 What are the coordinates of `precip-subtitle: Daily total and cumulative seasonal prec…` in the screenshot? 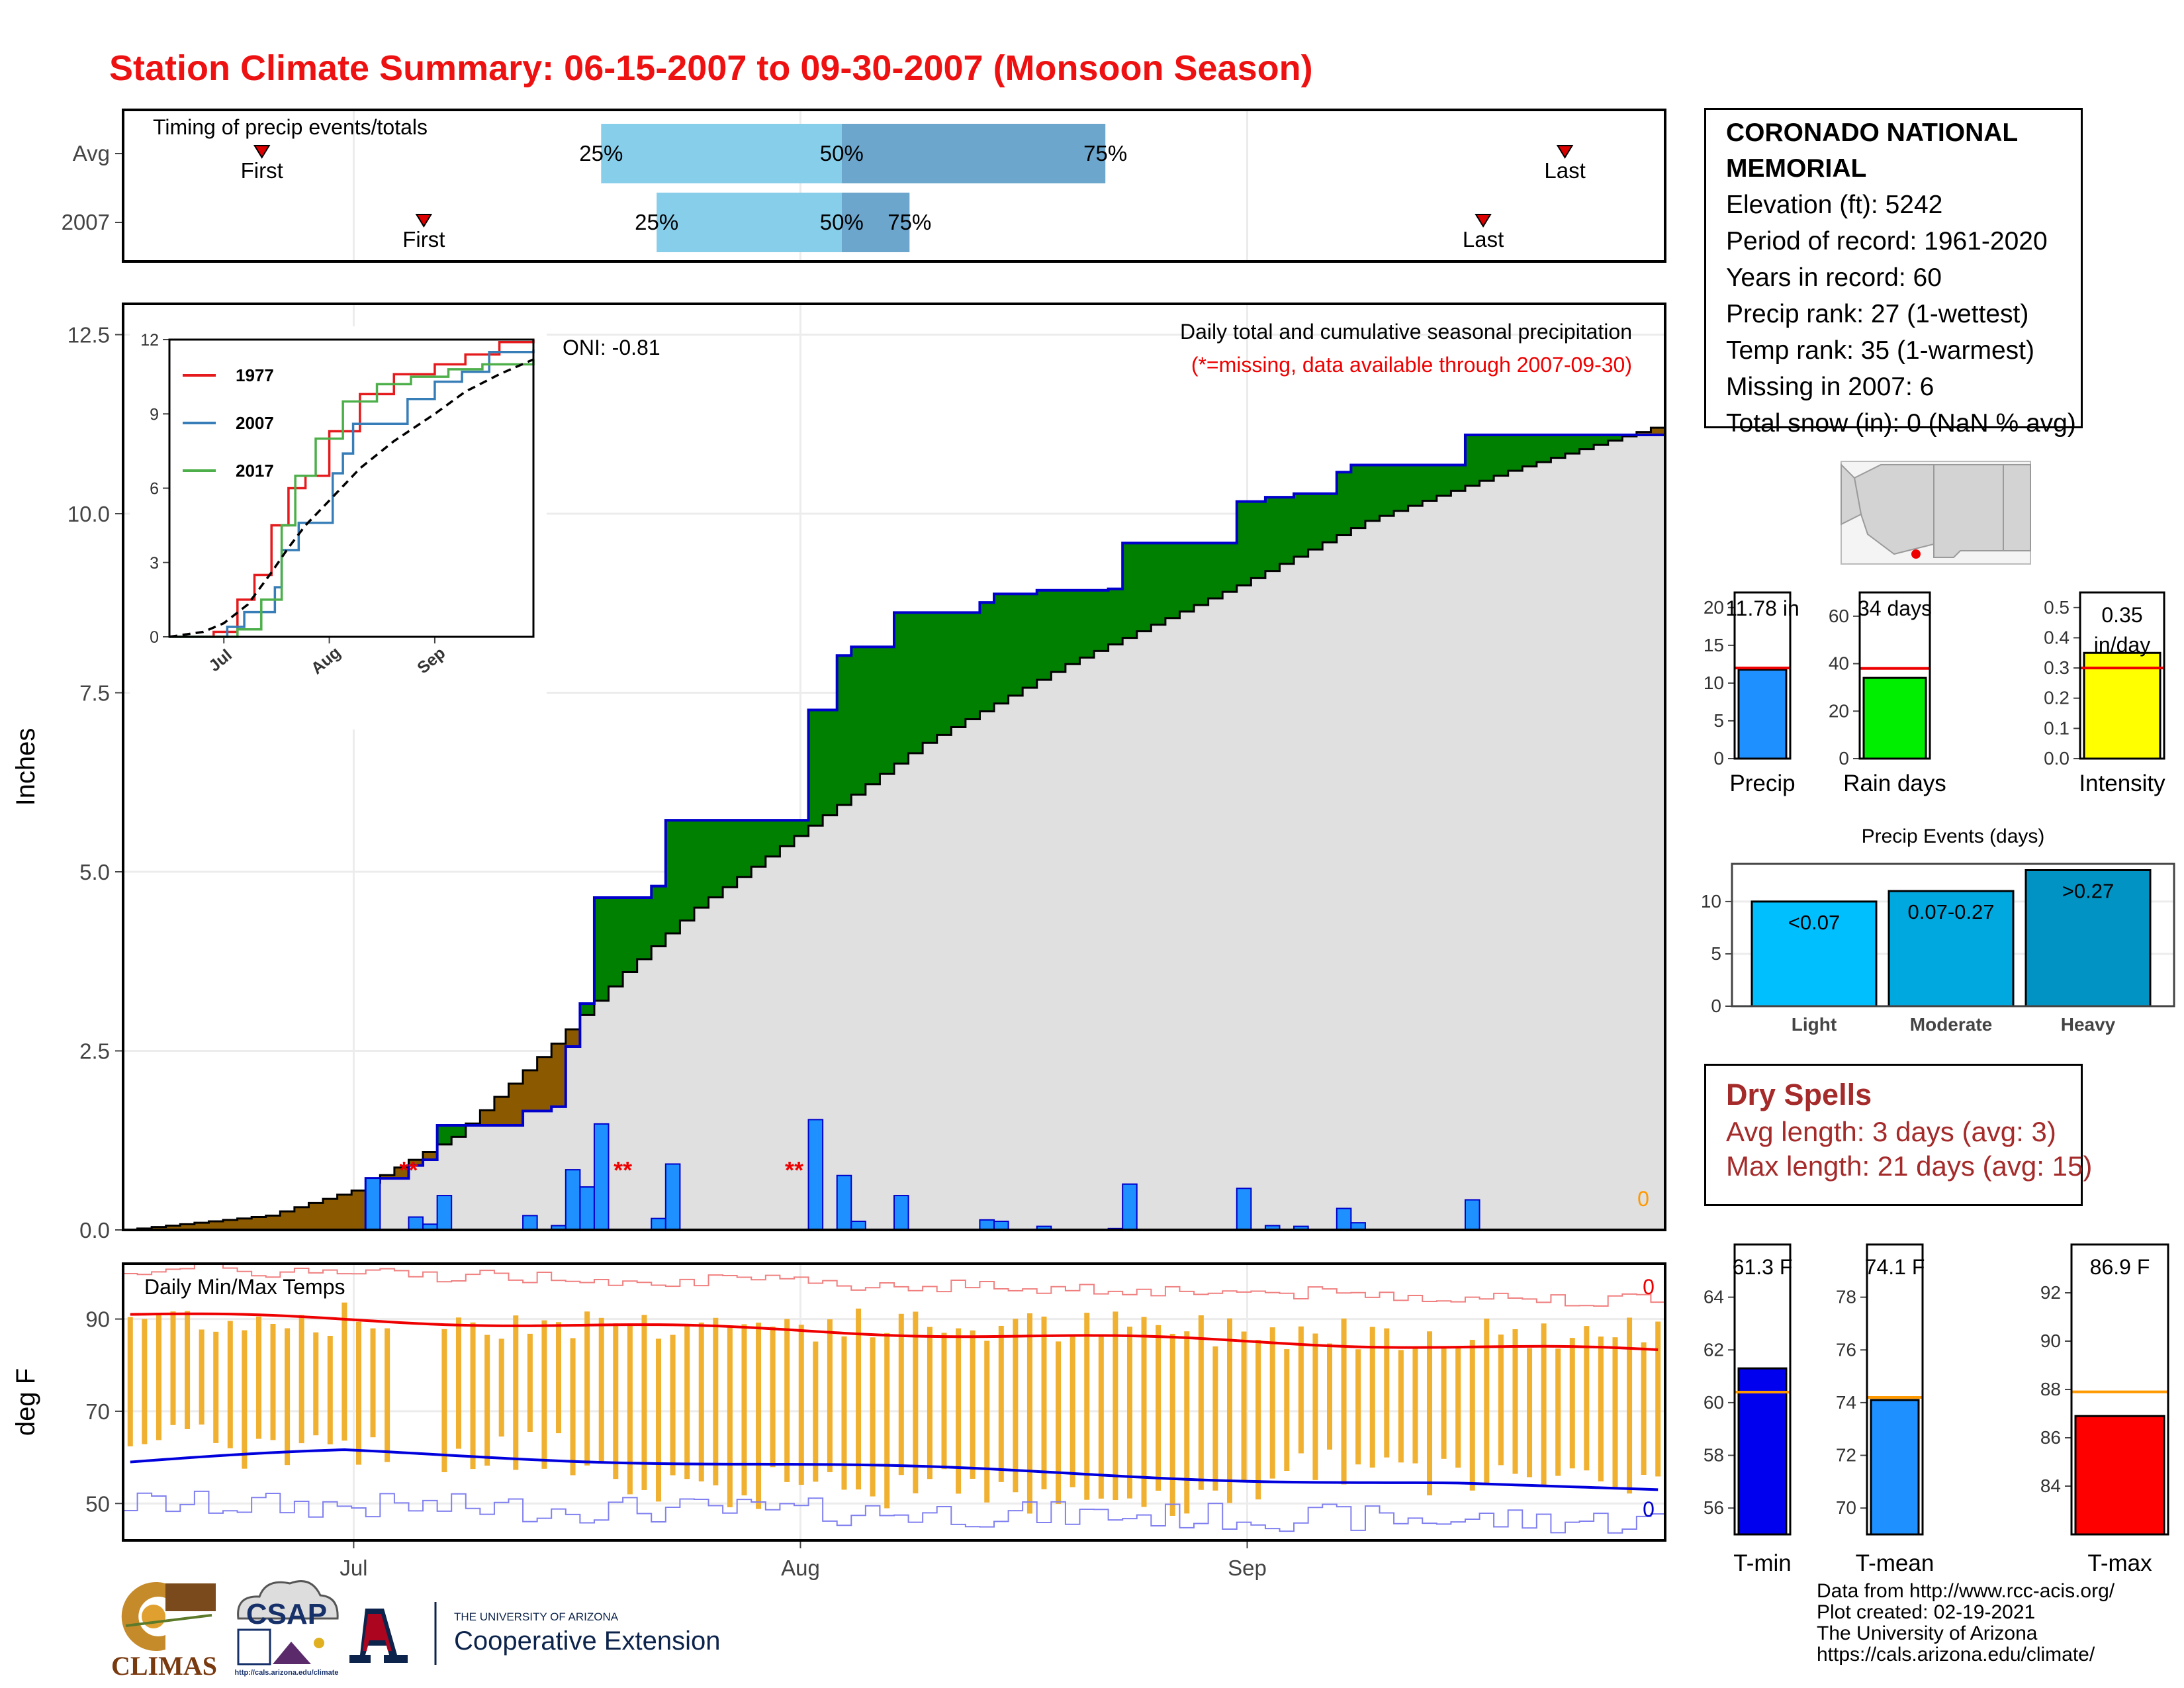 It's located at (1406, 332).